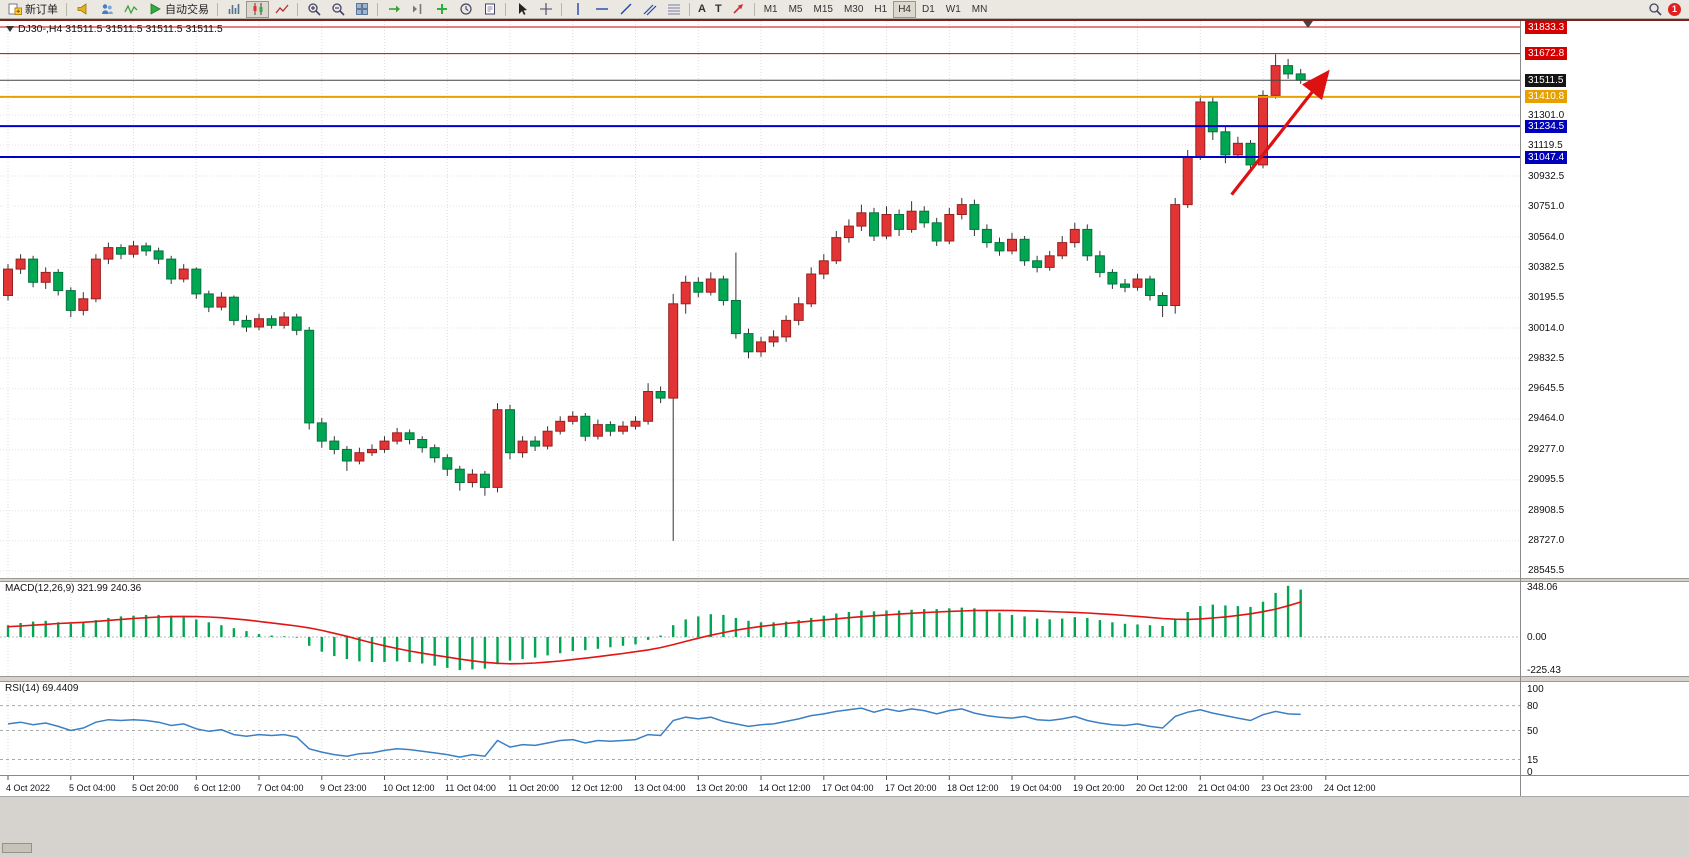 This screenshot has width=1689, height=857. I want to click on channel-button, so click(649, 9).